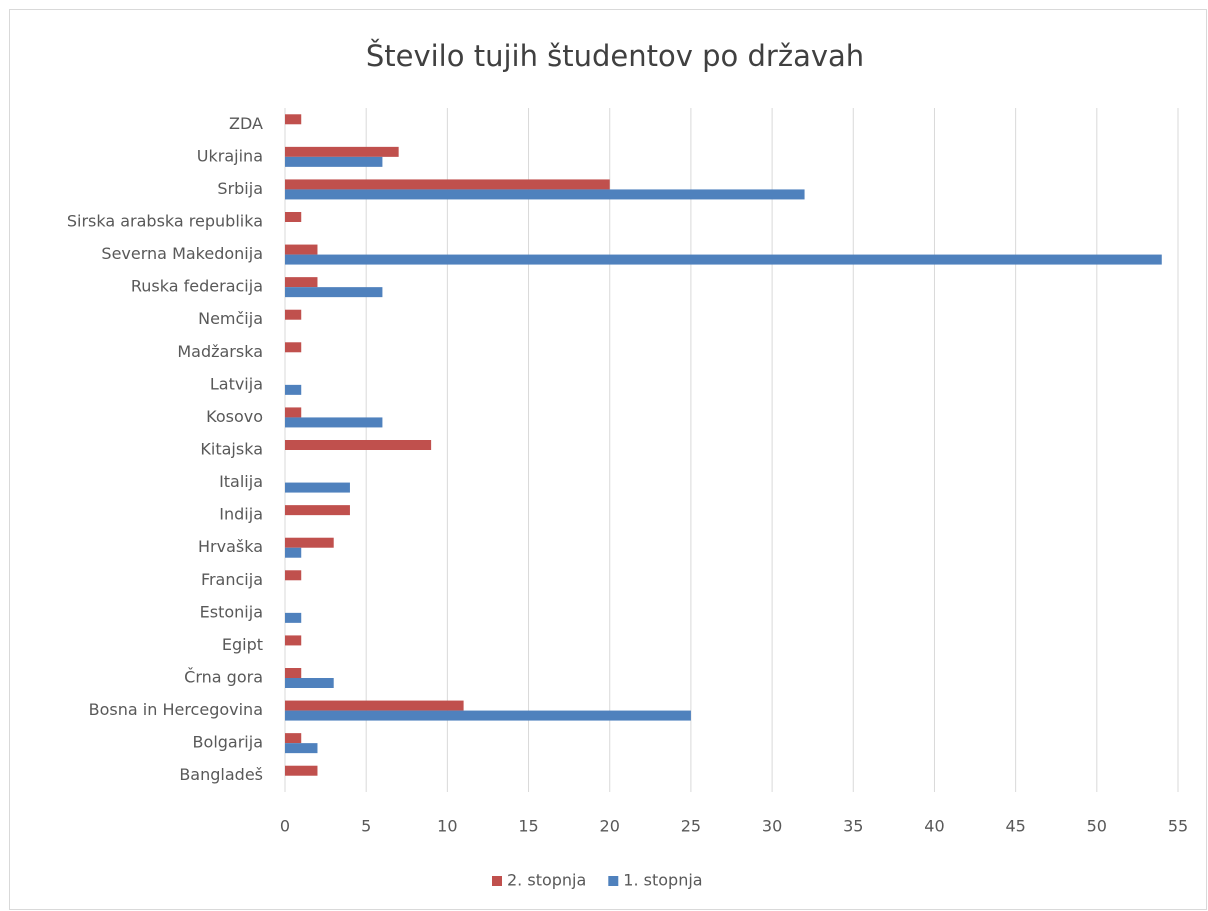 The image size is (1208, 911). What do you see at coordinates (223, 677) in the screenshot?
I see `y-tick-label: Črna gora` at bounding box center [223, 677].